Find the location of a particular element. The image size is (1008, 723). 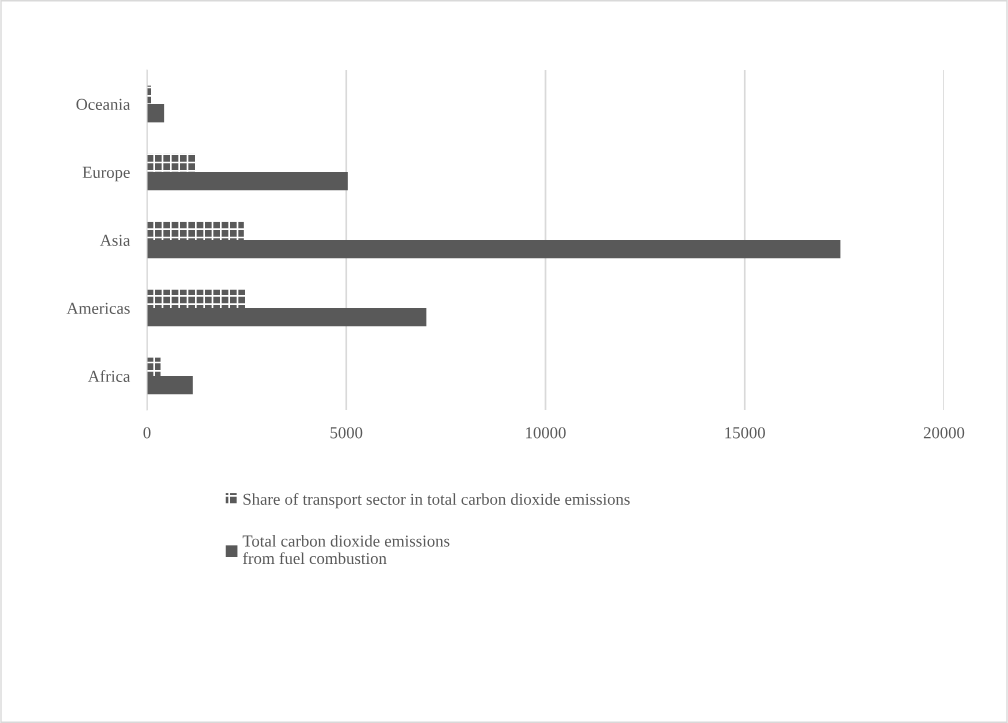

y-tick-label: Asia is located at coordinates (115, 240).